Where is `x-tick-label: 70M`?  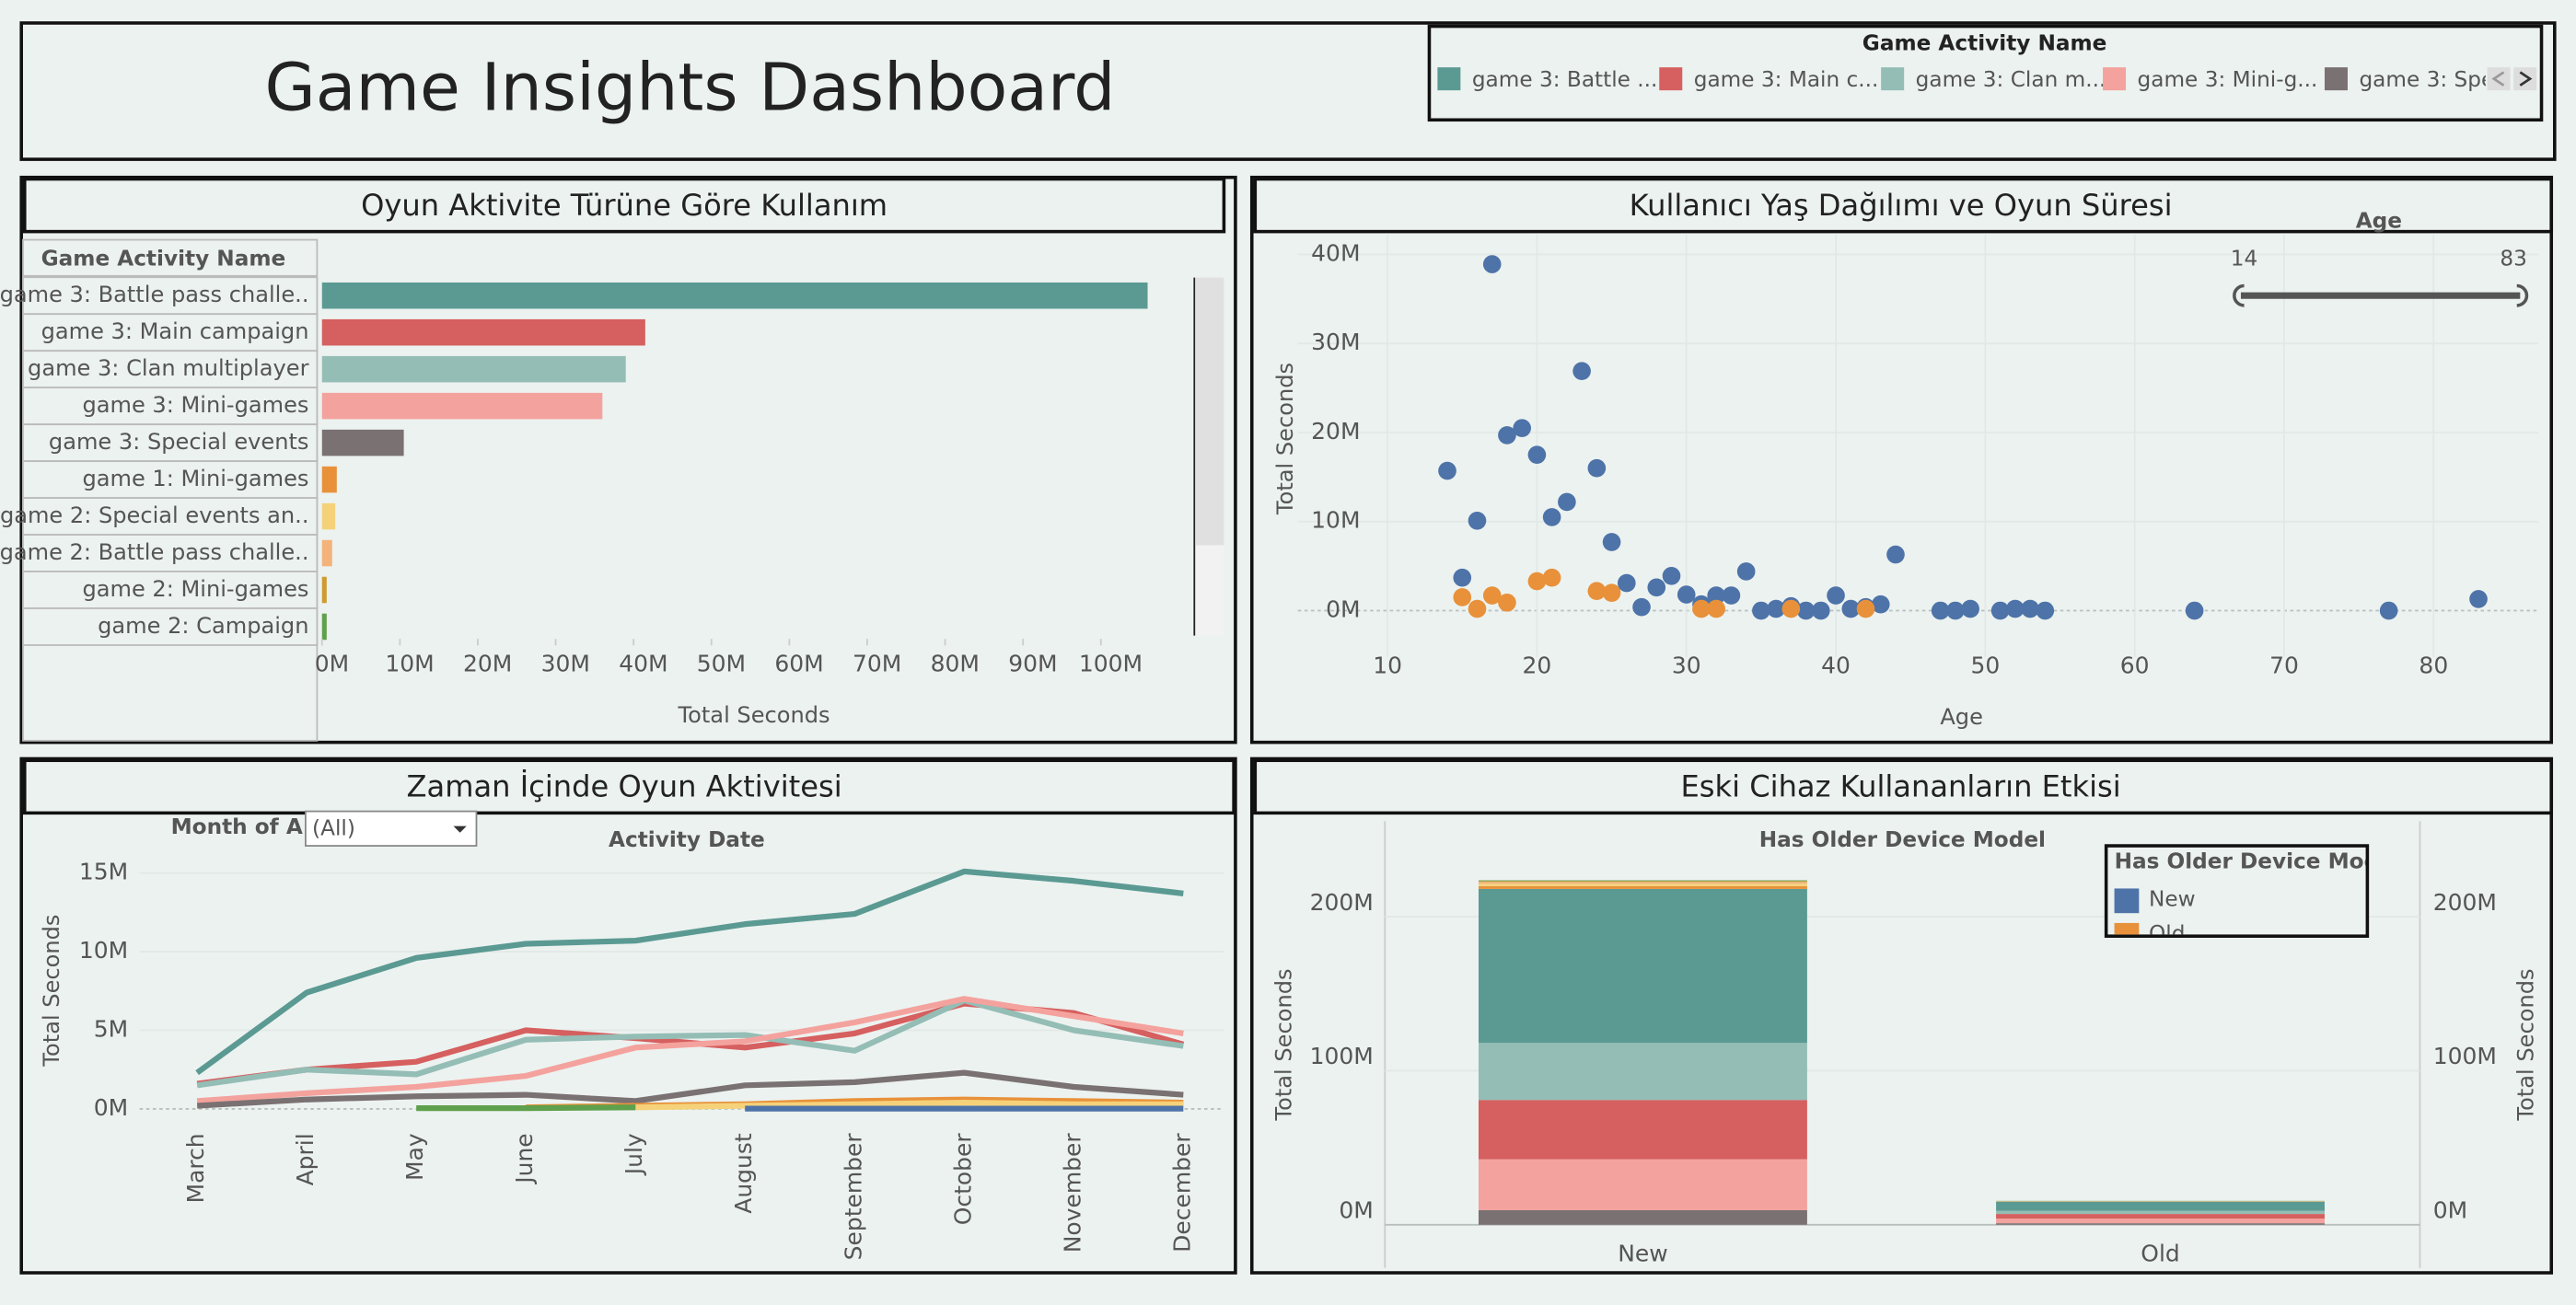
x-tick-label: 70M is located at coordinates (877, 664).